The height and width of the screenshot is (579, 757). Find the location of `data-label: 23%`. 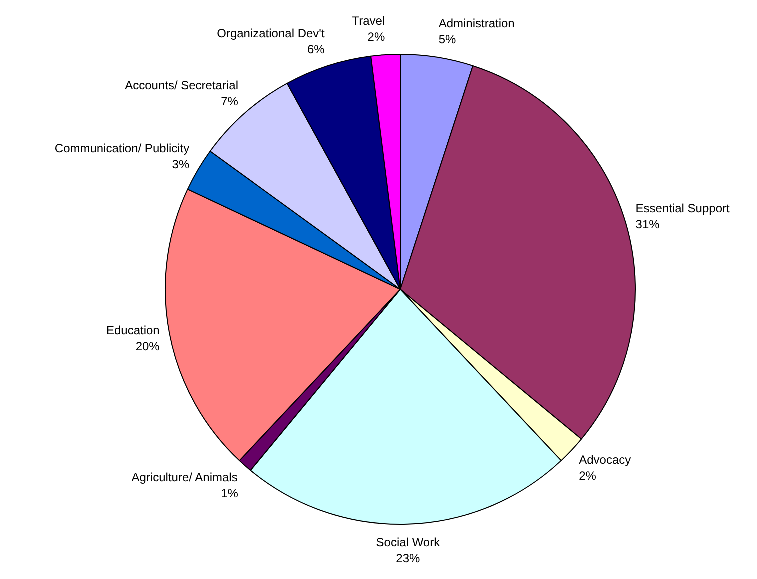

data-label: 23% is located at coordinates (408, 558).